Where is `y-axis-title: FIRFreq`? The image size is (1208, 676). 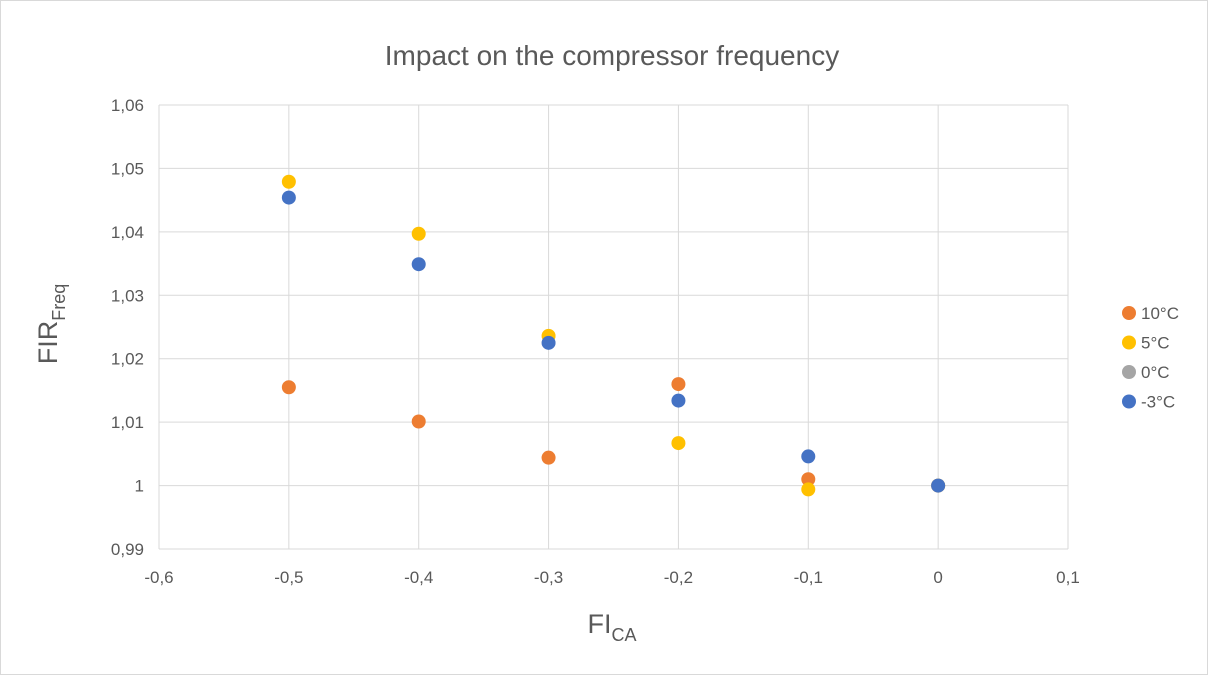
y-axis-title: FIRFreq is located at coordinates (51, 324).